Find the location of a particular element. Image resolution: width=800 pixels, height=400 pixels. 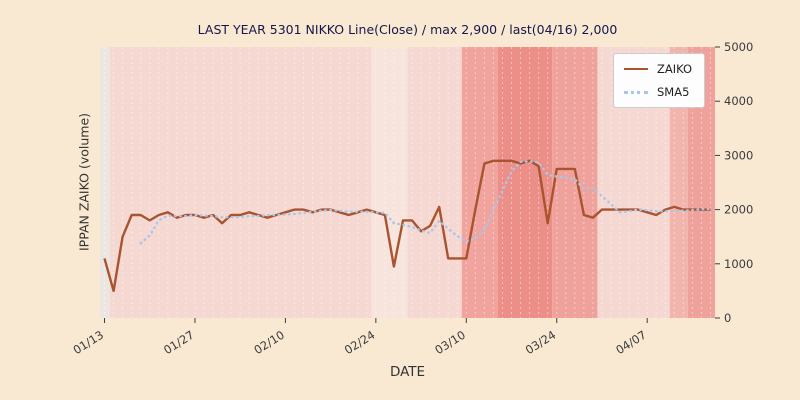

x-tick-label: 03/24 is located at coordinates (541, 342).